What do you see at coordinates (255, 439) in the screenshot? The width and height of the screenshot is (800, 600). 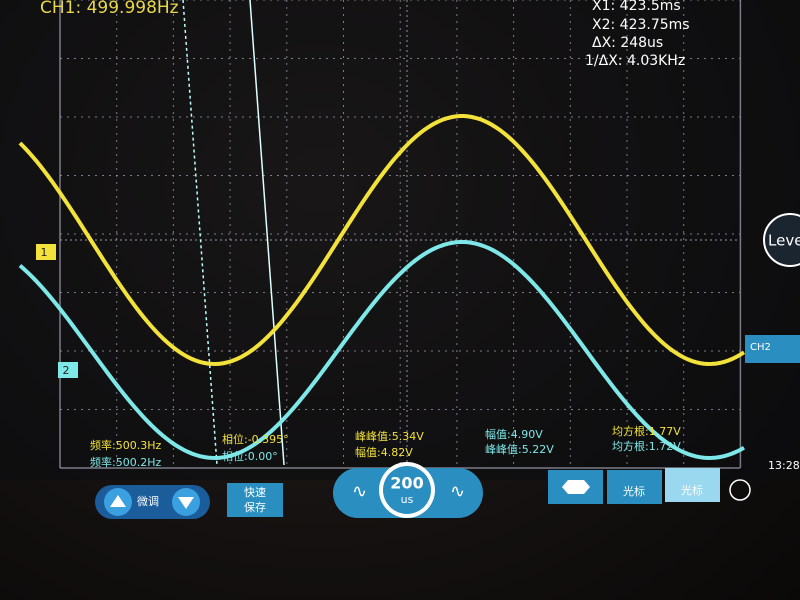 I see `measure: 相位:-0.395°` at bounding box center [255, 439].